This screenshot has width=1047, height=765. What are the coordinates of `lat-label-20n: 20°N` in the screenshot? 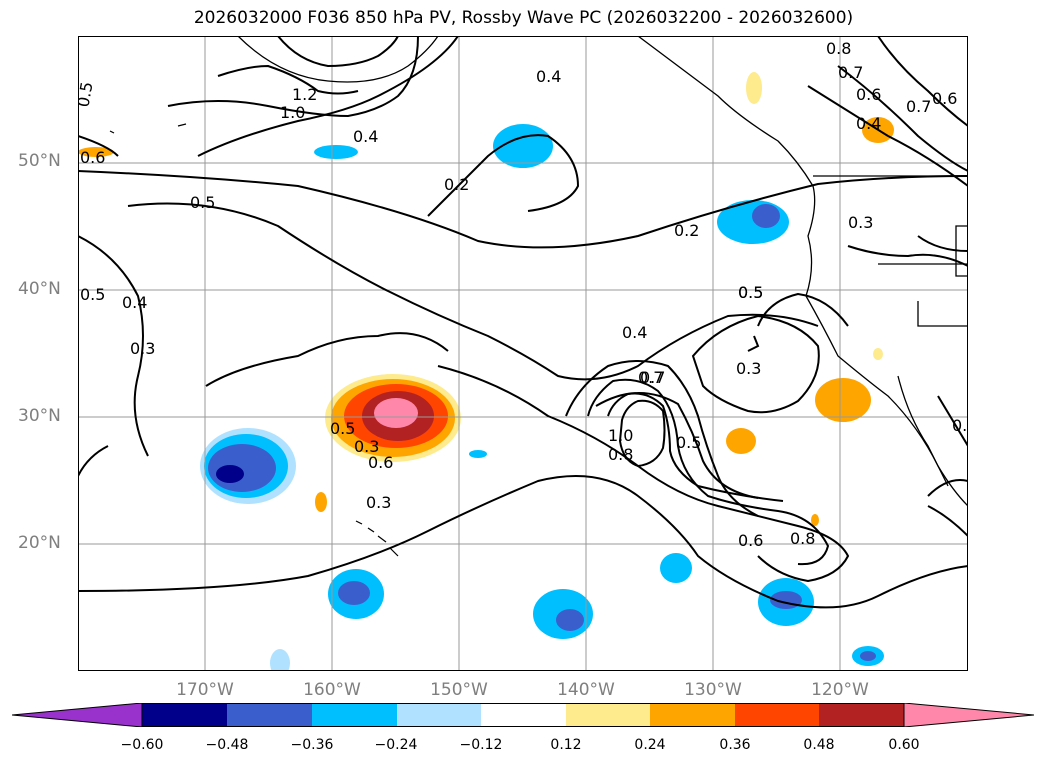 It's located at (39, 543).